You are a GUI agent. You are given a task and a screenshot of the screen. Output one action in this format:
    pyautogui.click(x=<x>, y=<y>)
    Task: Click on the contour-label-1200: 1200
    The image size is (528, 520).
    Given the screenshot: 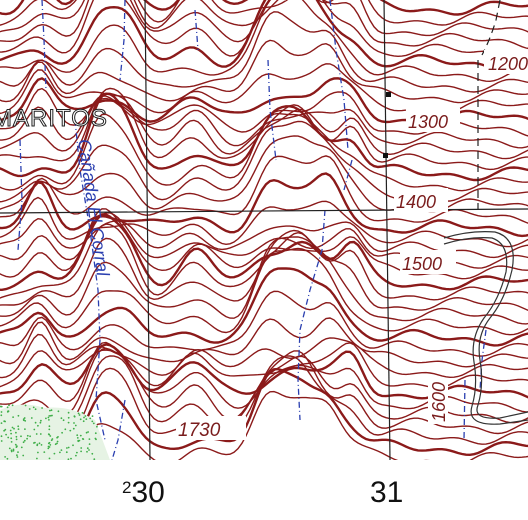 What is the action you would take?
    pyautogui.click(x=508, y=64)
    